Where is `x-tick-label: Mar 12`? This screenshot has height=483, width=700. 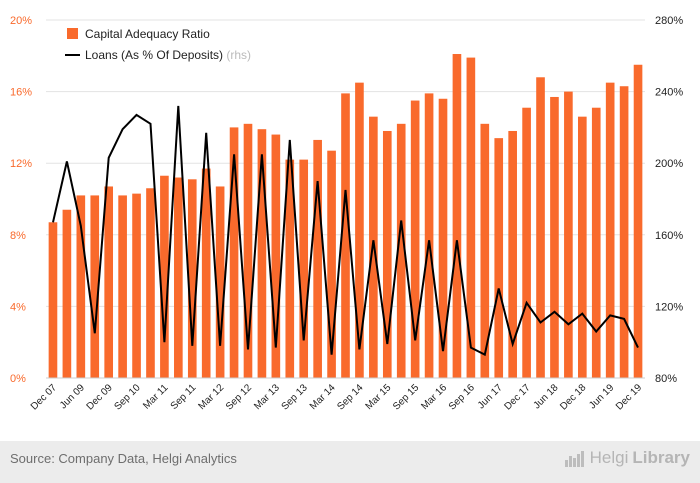 x-tick-label: Mar 12 is located at coordinates (211, 397).